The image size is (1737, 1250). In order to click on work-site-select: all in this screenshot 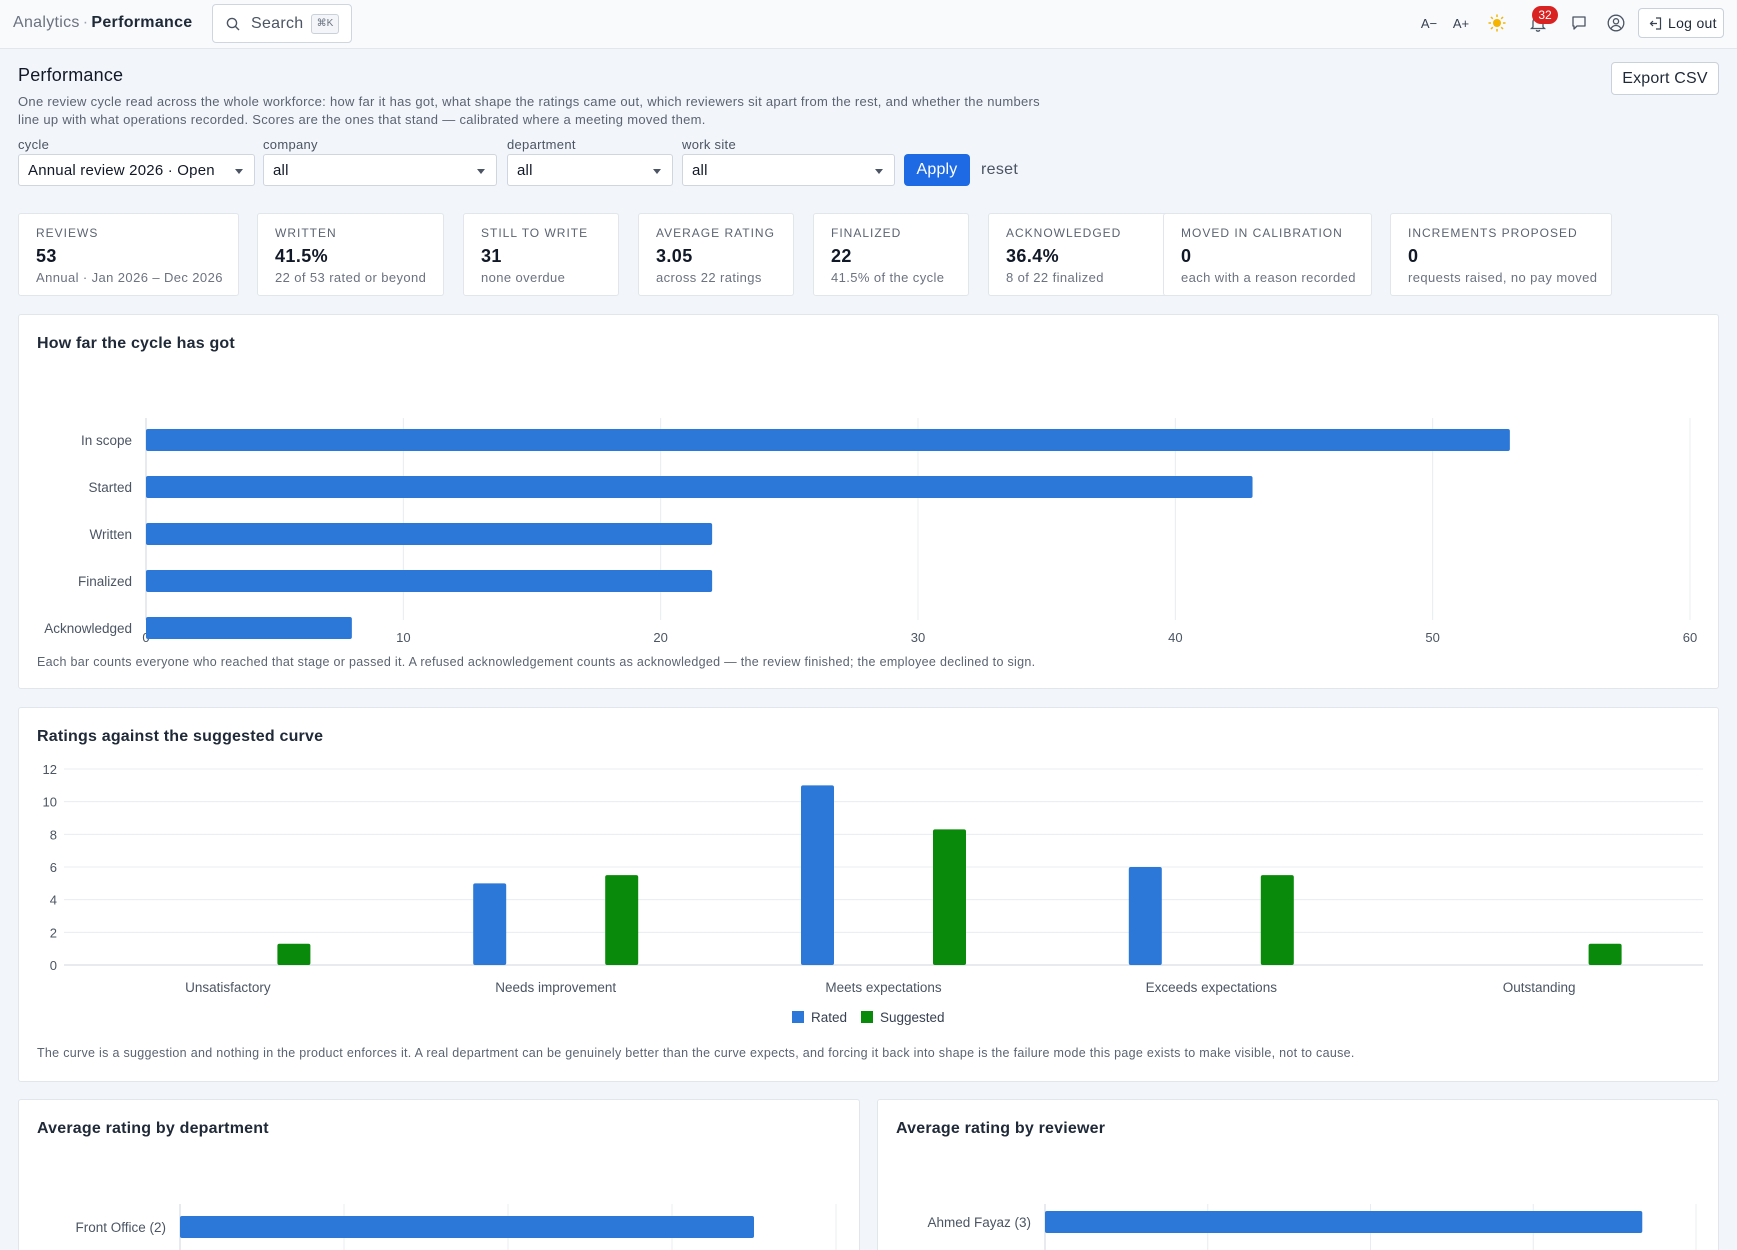, I will do `click(788, 170)`.